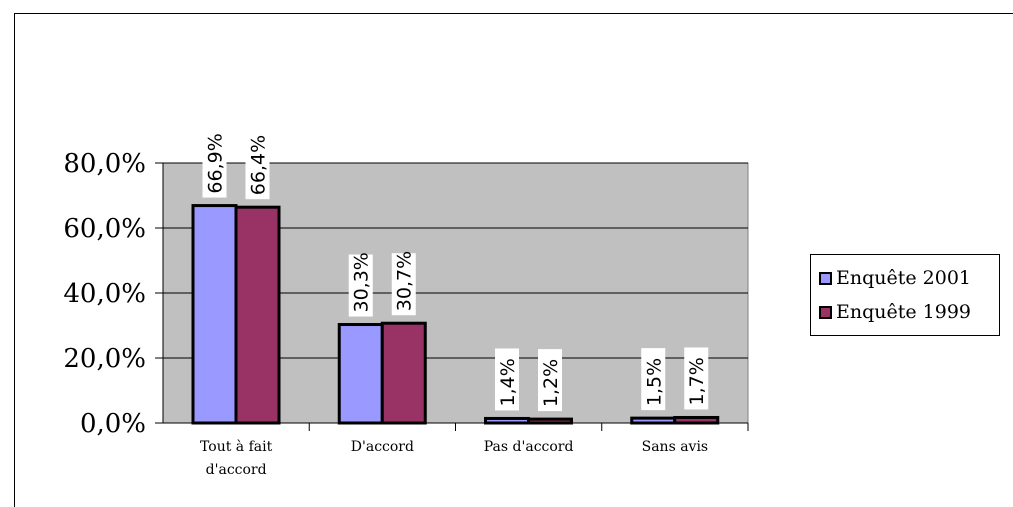 Image resolution: width=1013 pixels, height=507 pixels. What do you see at coordinates (697, 381) in the screenshot?
I see `data-label: 1,7%` at bounding box center [697, 381].